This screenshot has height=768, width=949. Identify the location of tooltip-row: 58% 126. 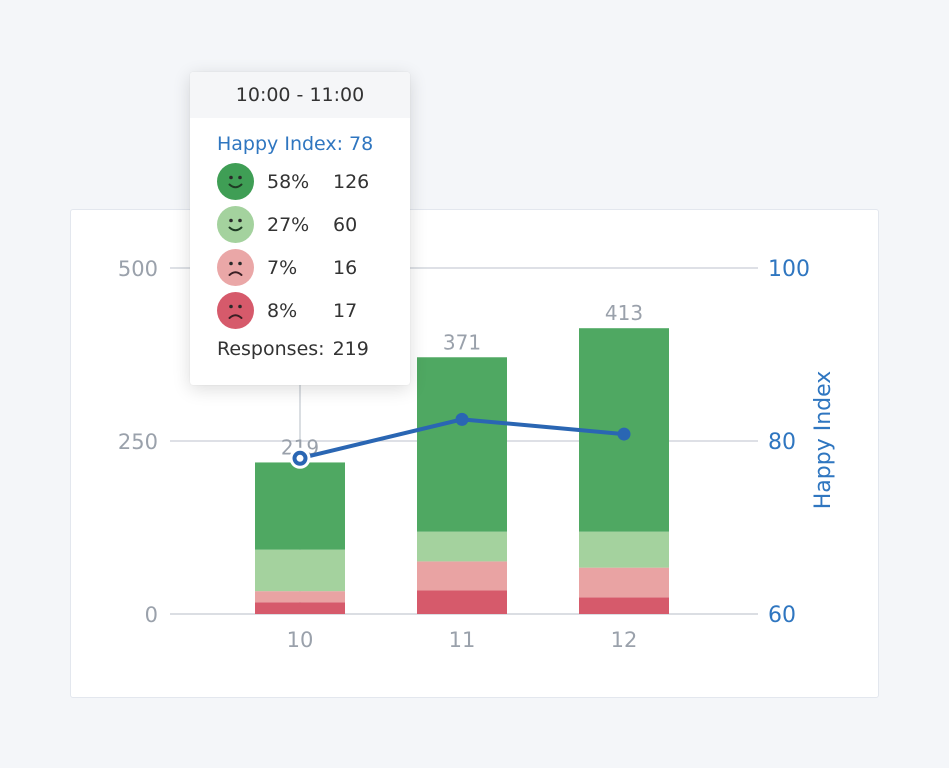
(313, 181).